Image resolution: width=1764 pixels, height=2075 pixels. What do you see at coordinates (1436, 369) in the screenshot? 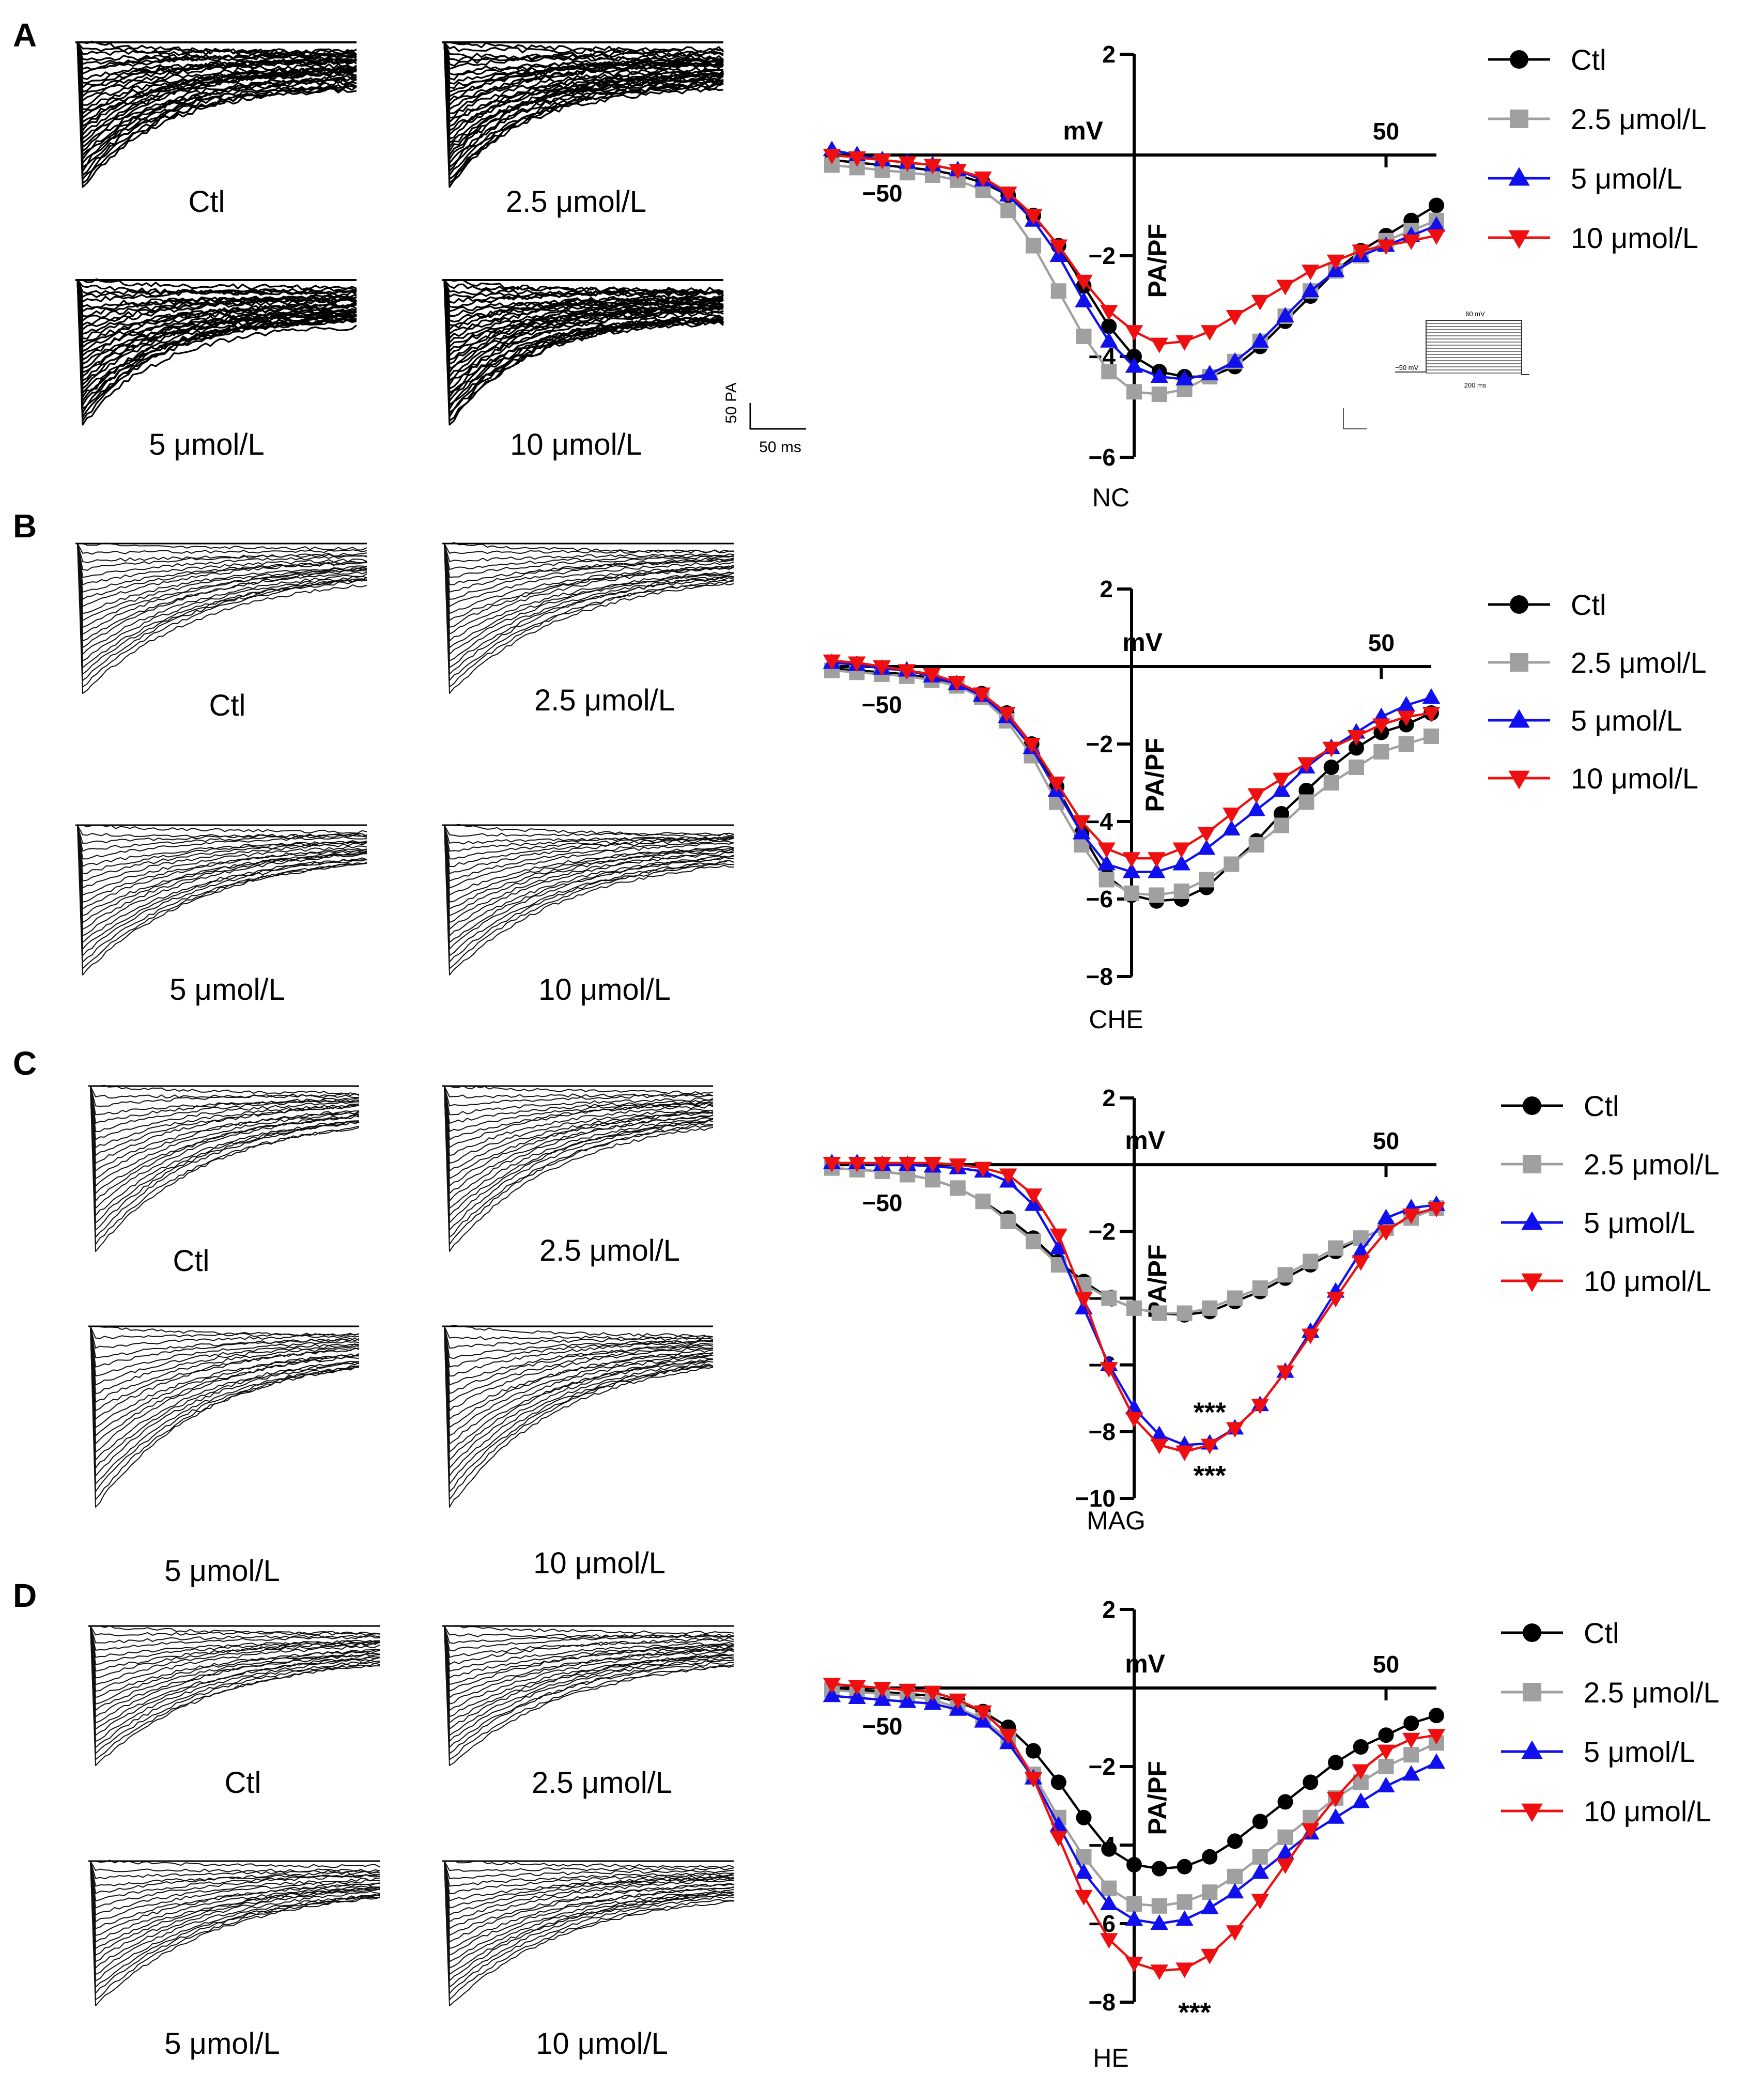
I see `voltage-protocol-inset: 60 mV −50 mV 200 ms` at bounding box center [1436, 369].